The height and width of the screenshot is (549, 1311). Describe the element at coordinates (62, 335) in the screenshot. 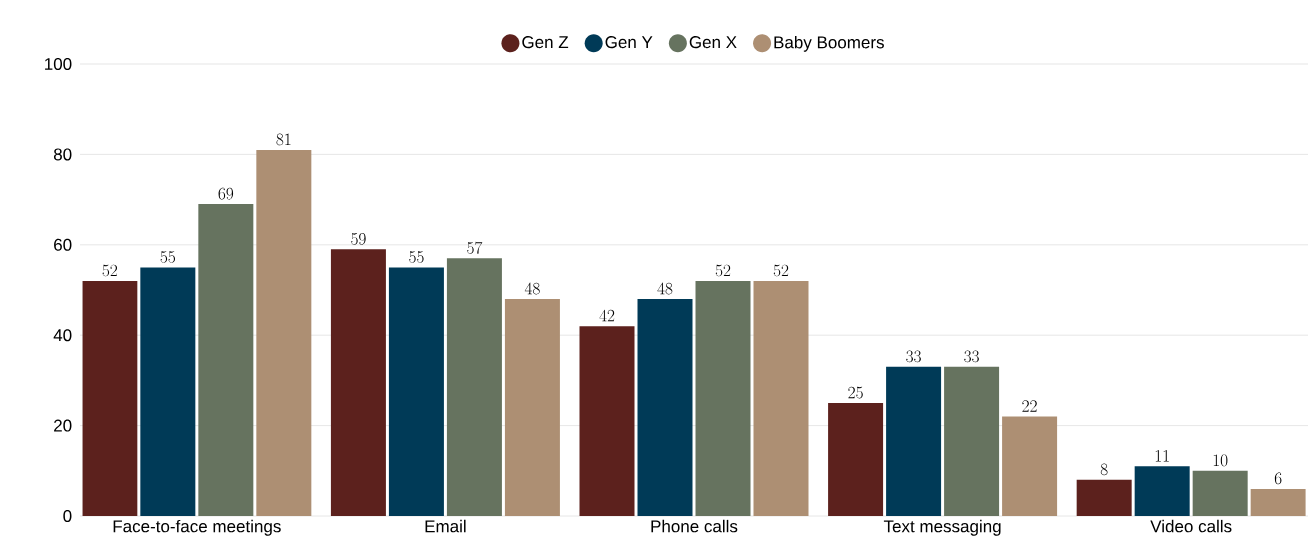

I see `y-tick-label: 40` at that location.